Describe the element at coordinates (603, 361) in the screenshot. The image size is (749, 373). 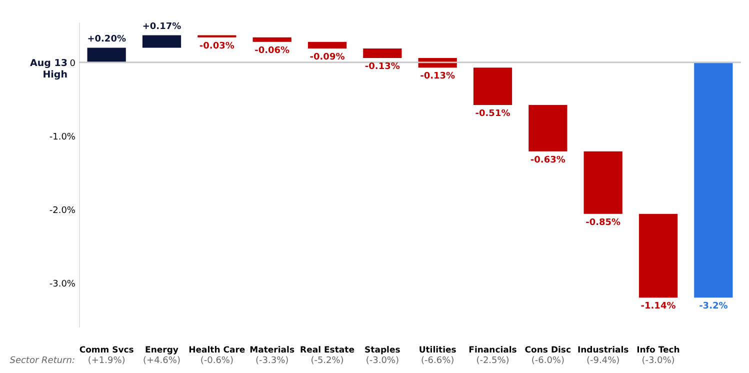
I see `text: (-9.4%)` at that location.